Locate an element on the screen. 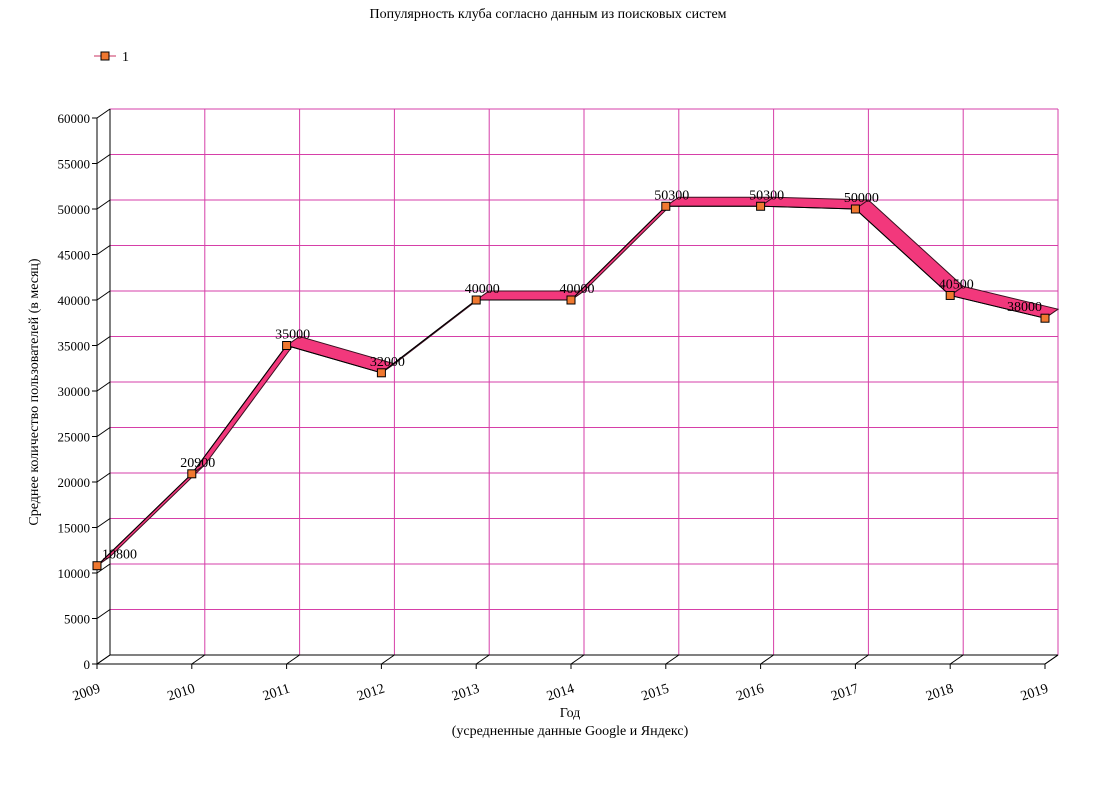 This screenshot has height=805, width=1095. x-tick-label: 2014 is located at coordinates (560, 693).